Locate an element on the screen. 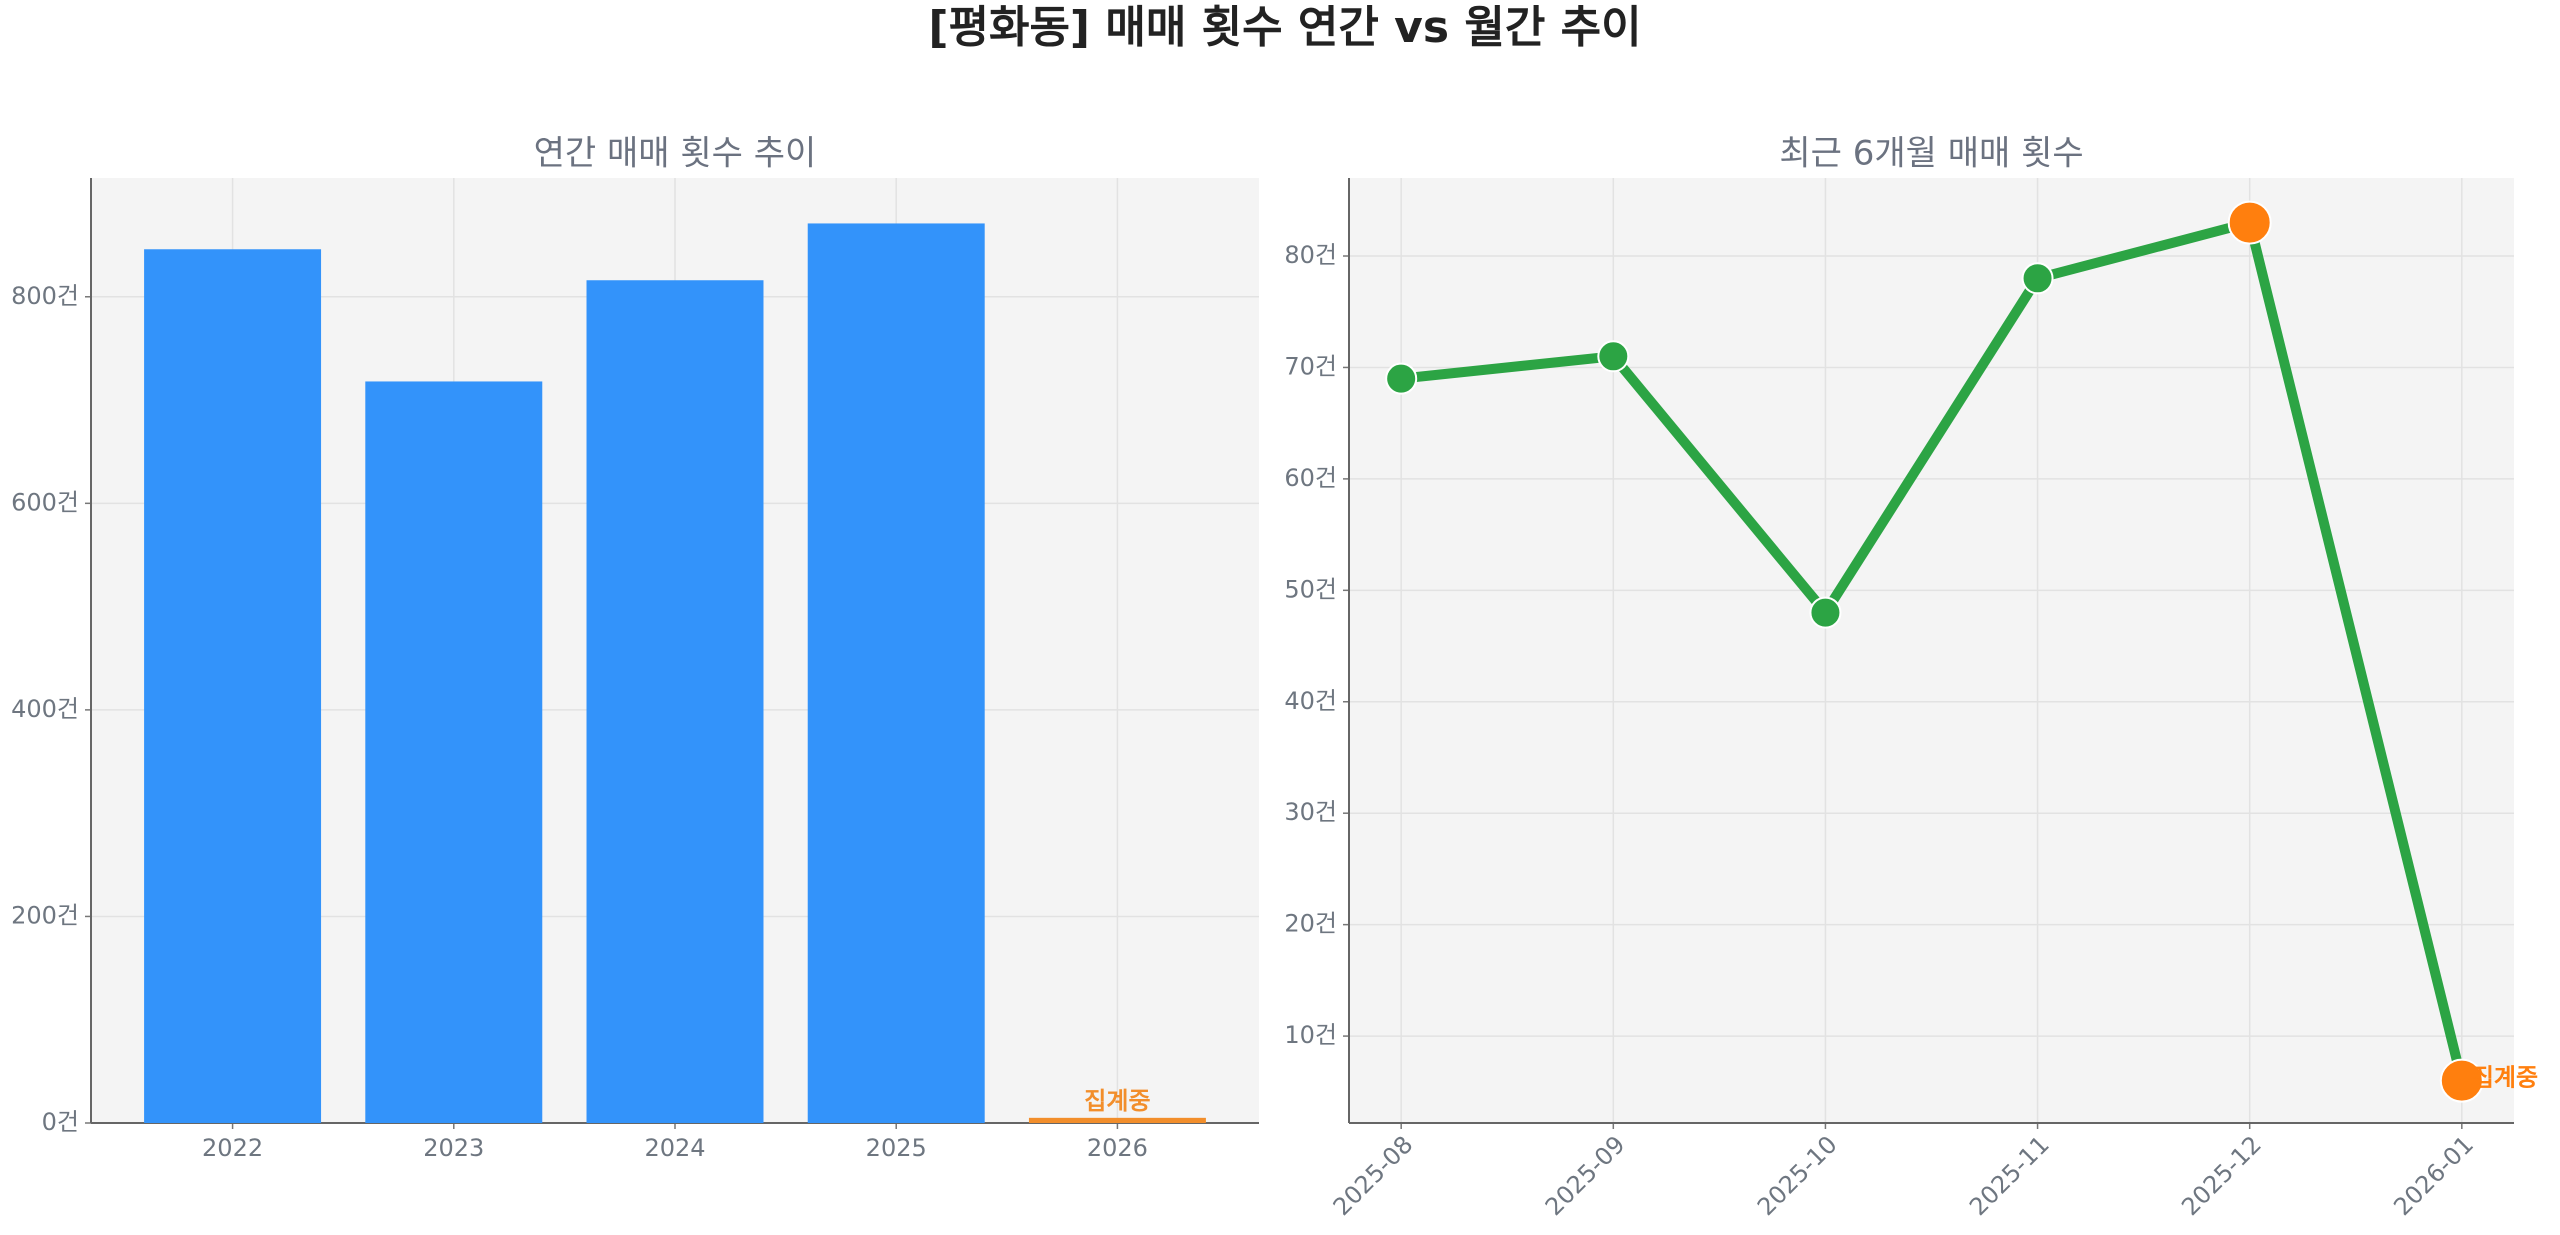  x-tick-label: 2025-09 is located at coordinates (1585, 1175).